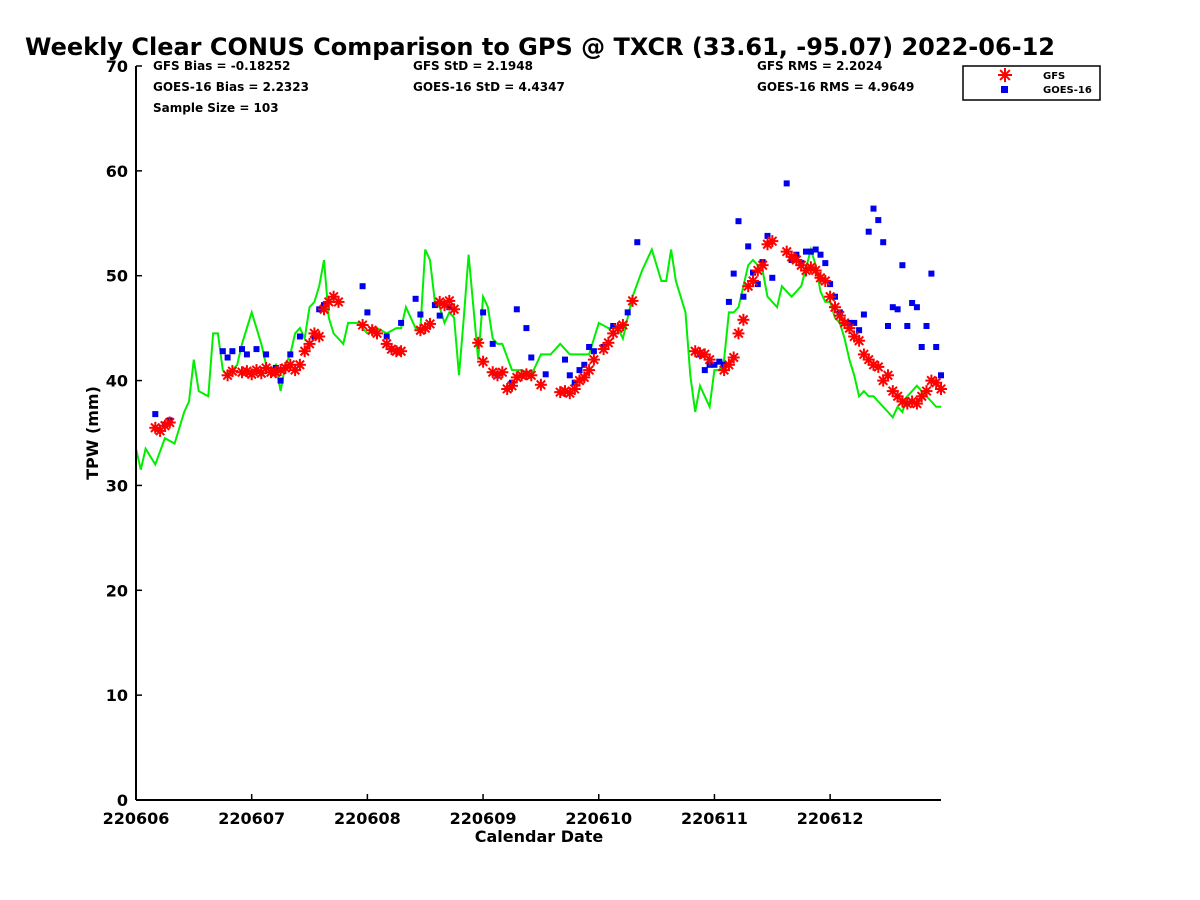  What do you see at coordinates (1054, 76) in the screenshot?
I see `legend-gfs-label: GFS` at bounding box center [1054, 76].